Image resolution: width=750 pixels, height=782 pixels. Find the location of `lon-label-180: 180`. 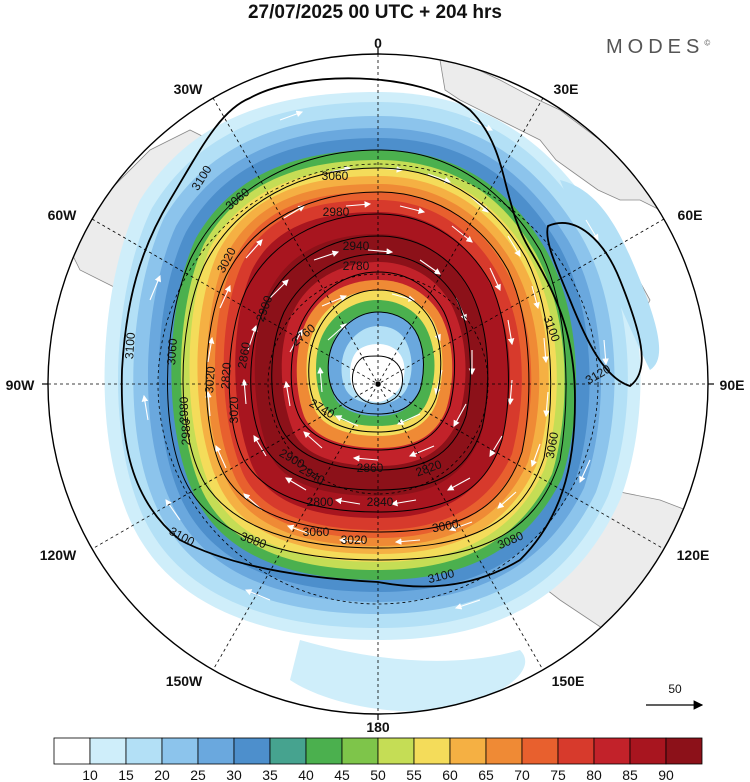

lon-label-180: 180 is located at coordinates (378, 727).